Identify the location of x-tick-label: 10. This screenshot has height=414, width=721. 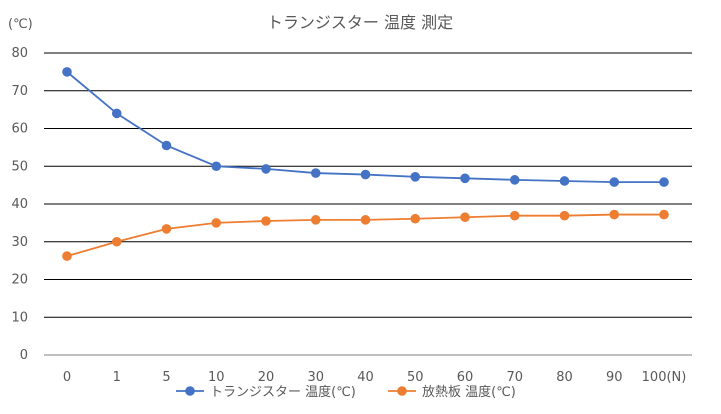
(216, 377).